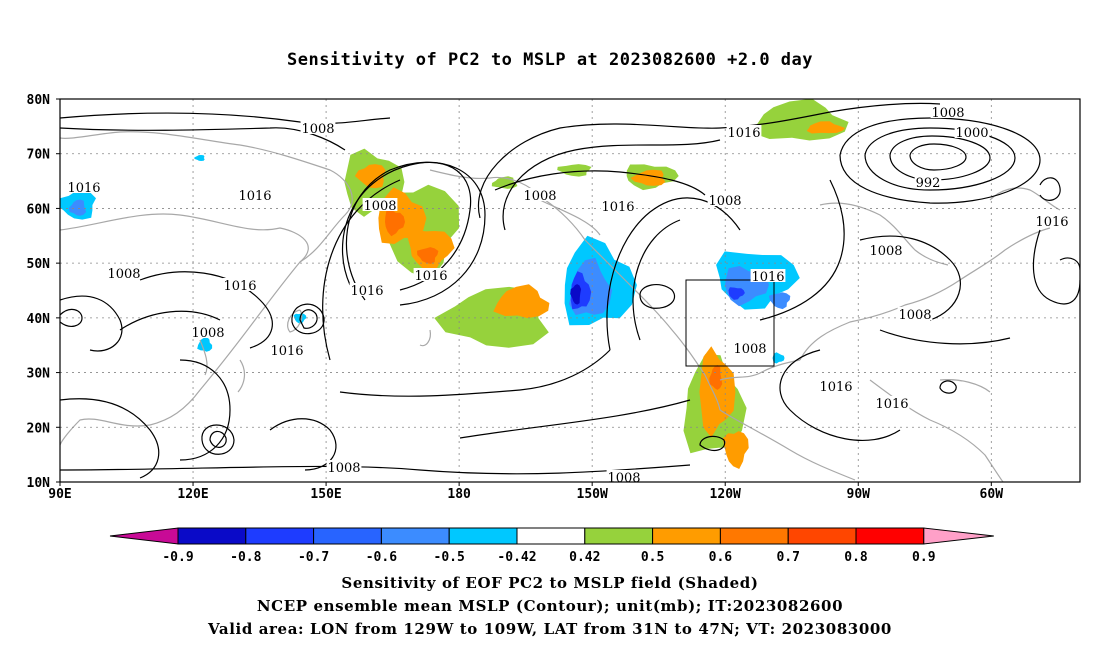 The image size is (1100, 650). Describe the element at coordinates (39, 319) in the screenshot. I see `lat-tick-label: 40N` at that location.